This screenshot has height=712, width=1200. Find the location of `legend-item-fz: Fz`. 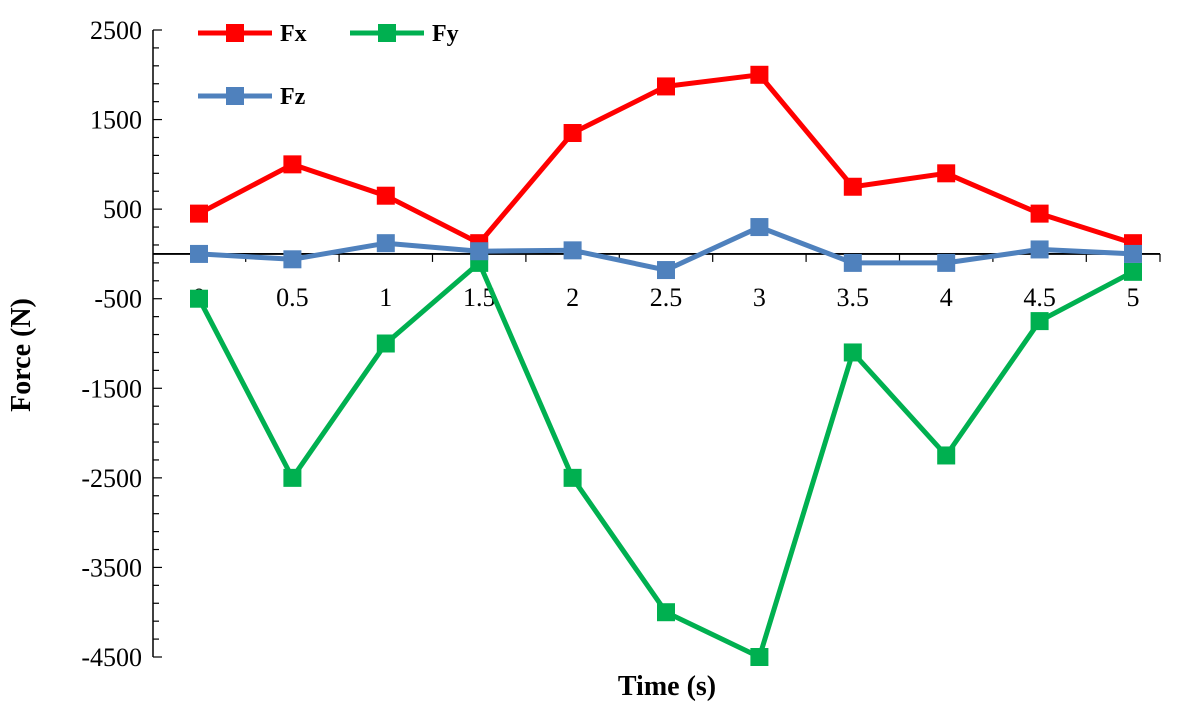

legend-item-fz: Fz is located at coordinates (252, 97).